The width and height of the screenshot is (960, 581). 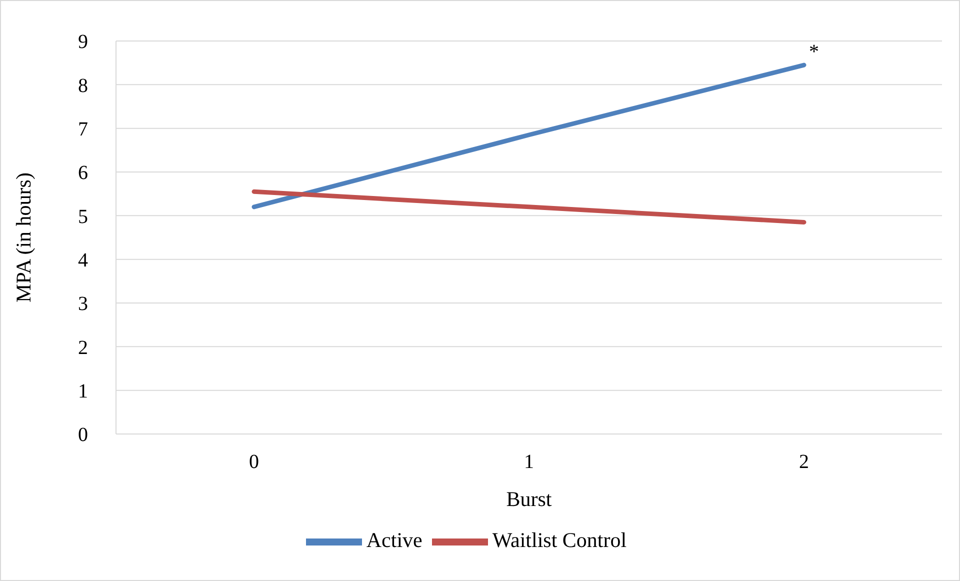 What do you see at coordinates (83, 391) in the screenshot?
I see `y-tick-label: 1` at bounding box center [83, 391].